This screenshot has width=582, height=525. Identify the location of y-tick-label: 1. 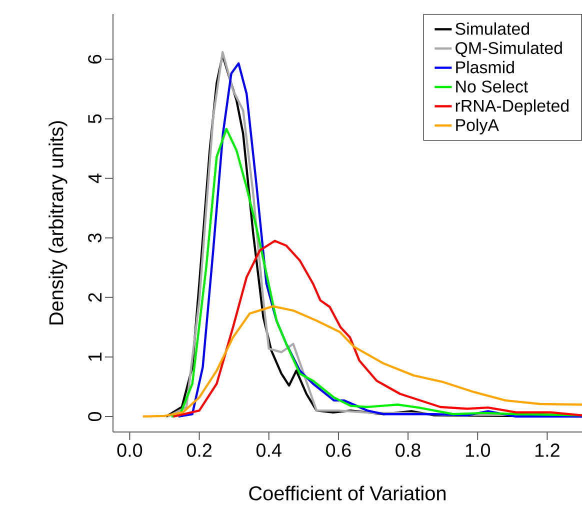
(95, 356).